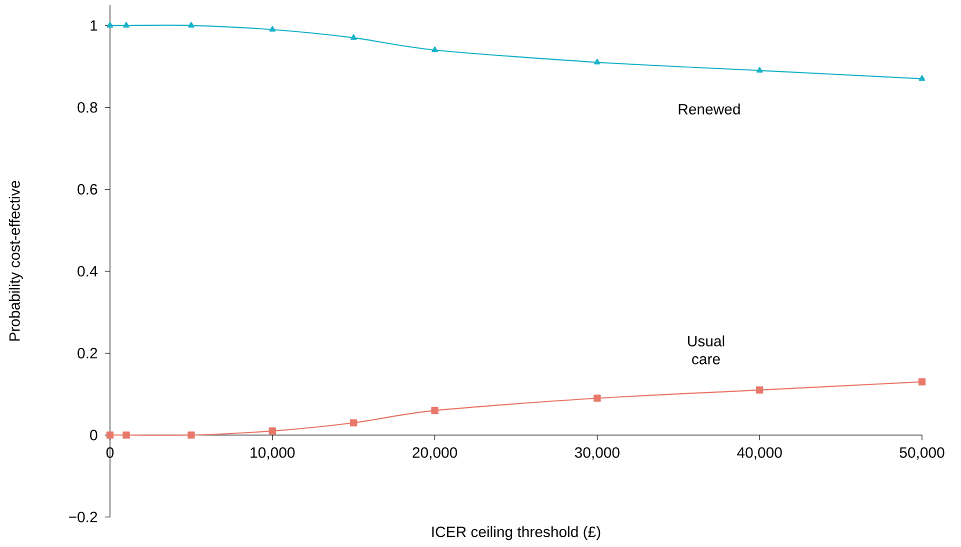  What do you see at coordinates (88, 271) in the screenshot?
I see `y-tick-label: 0.4` at bounding box center [88, 271].